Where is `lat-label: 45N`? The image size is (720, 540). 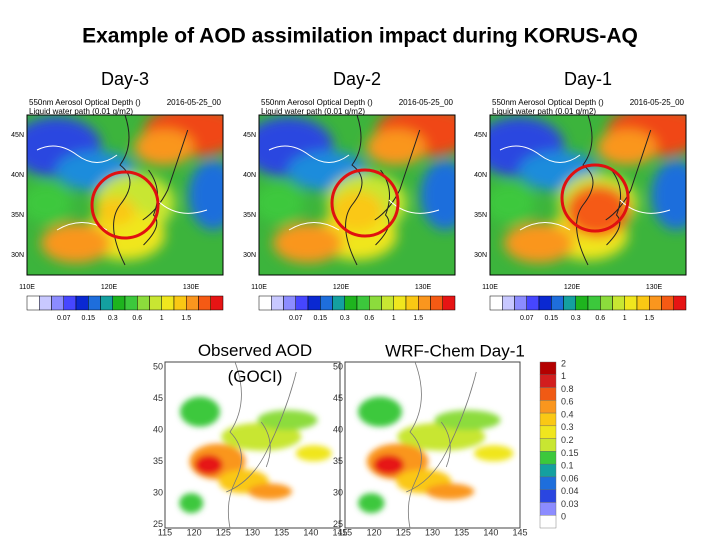 lat-label: 45N is located at coordinates (17, 135).